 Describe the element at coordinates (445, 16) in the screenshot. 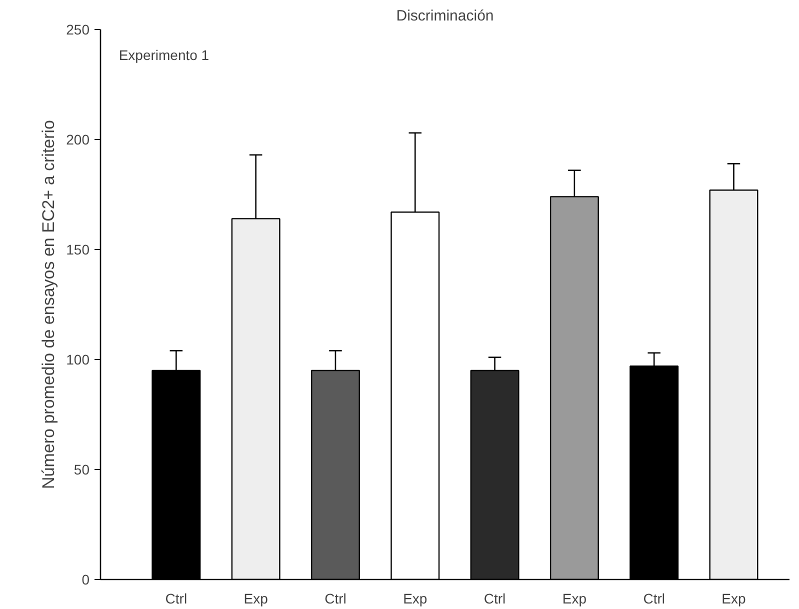

I see `chart-title: Discriminación` at that location.